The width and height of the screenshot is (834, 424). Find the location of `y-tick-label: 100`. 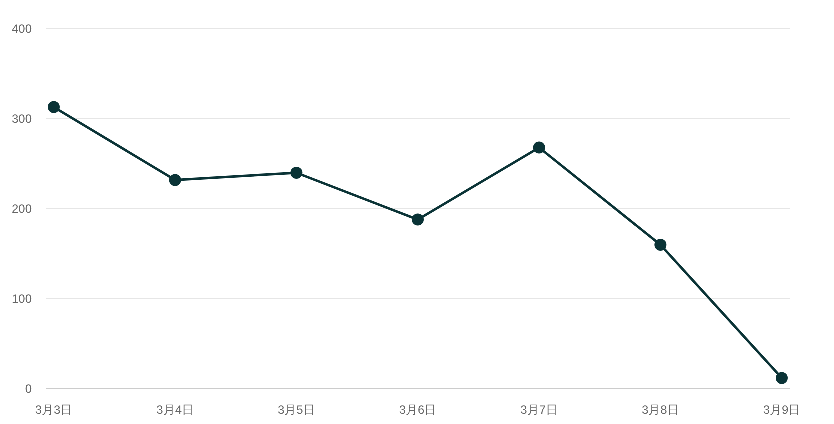

y-tick-label: 100 is located at coordinates (22, 299).